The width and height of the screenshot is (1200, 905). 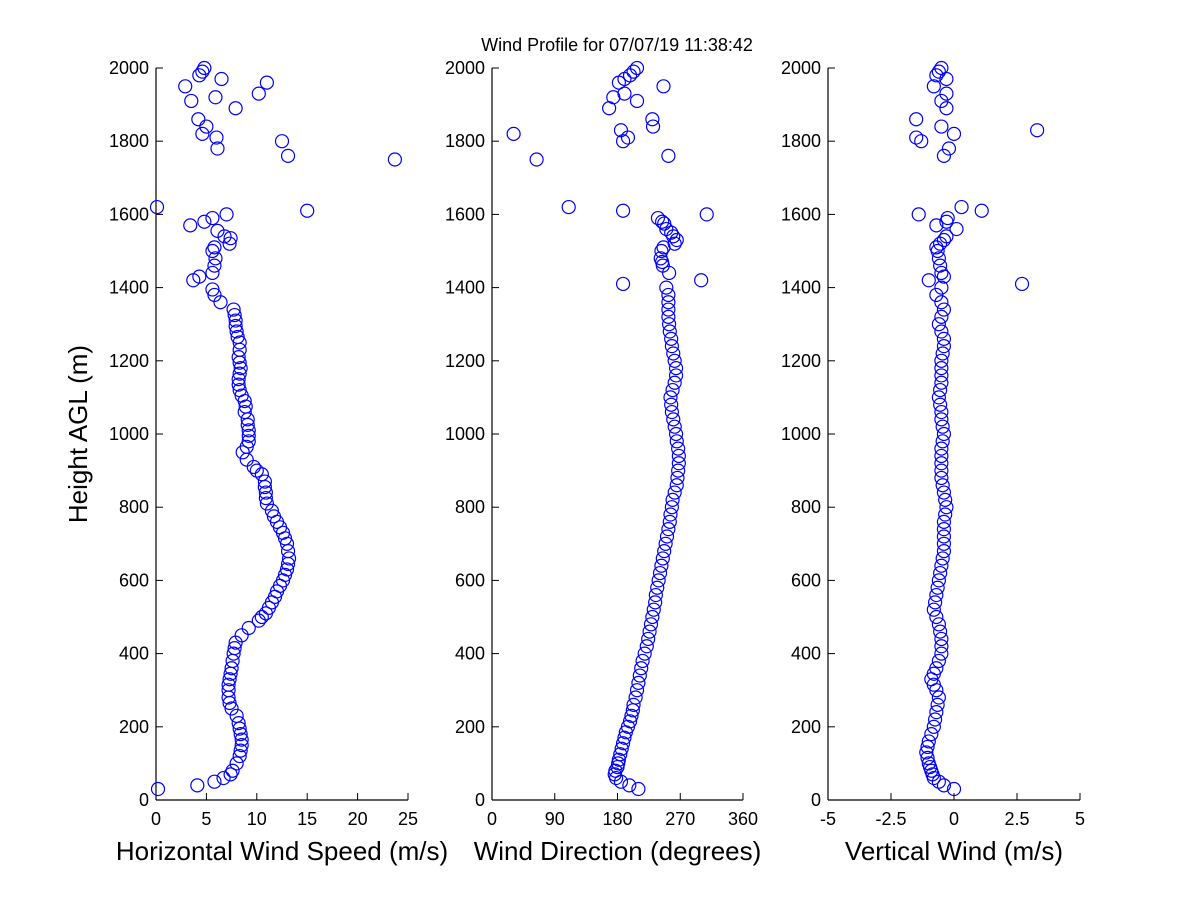 What do you see at coordinates (618, 851) in the screenshot?
I see `x-axis-label: Wind Direction (degrees)` at bounding box center [618, 851].